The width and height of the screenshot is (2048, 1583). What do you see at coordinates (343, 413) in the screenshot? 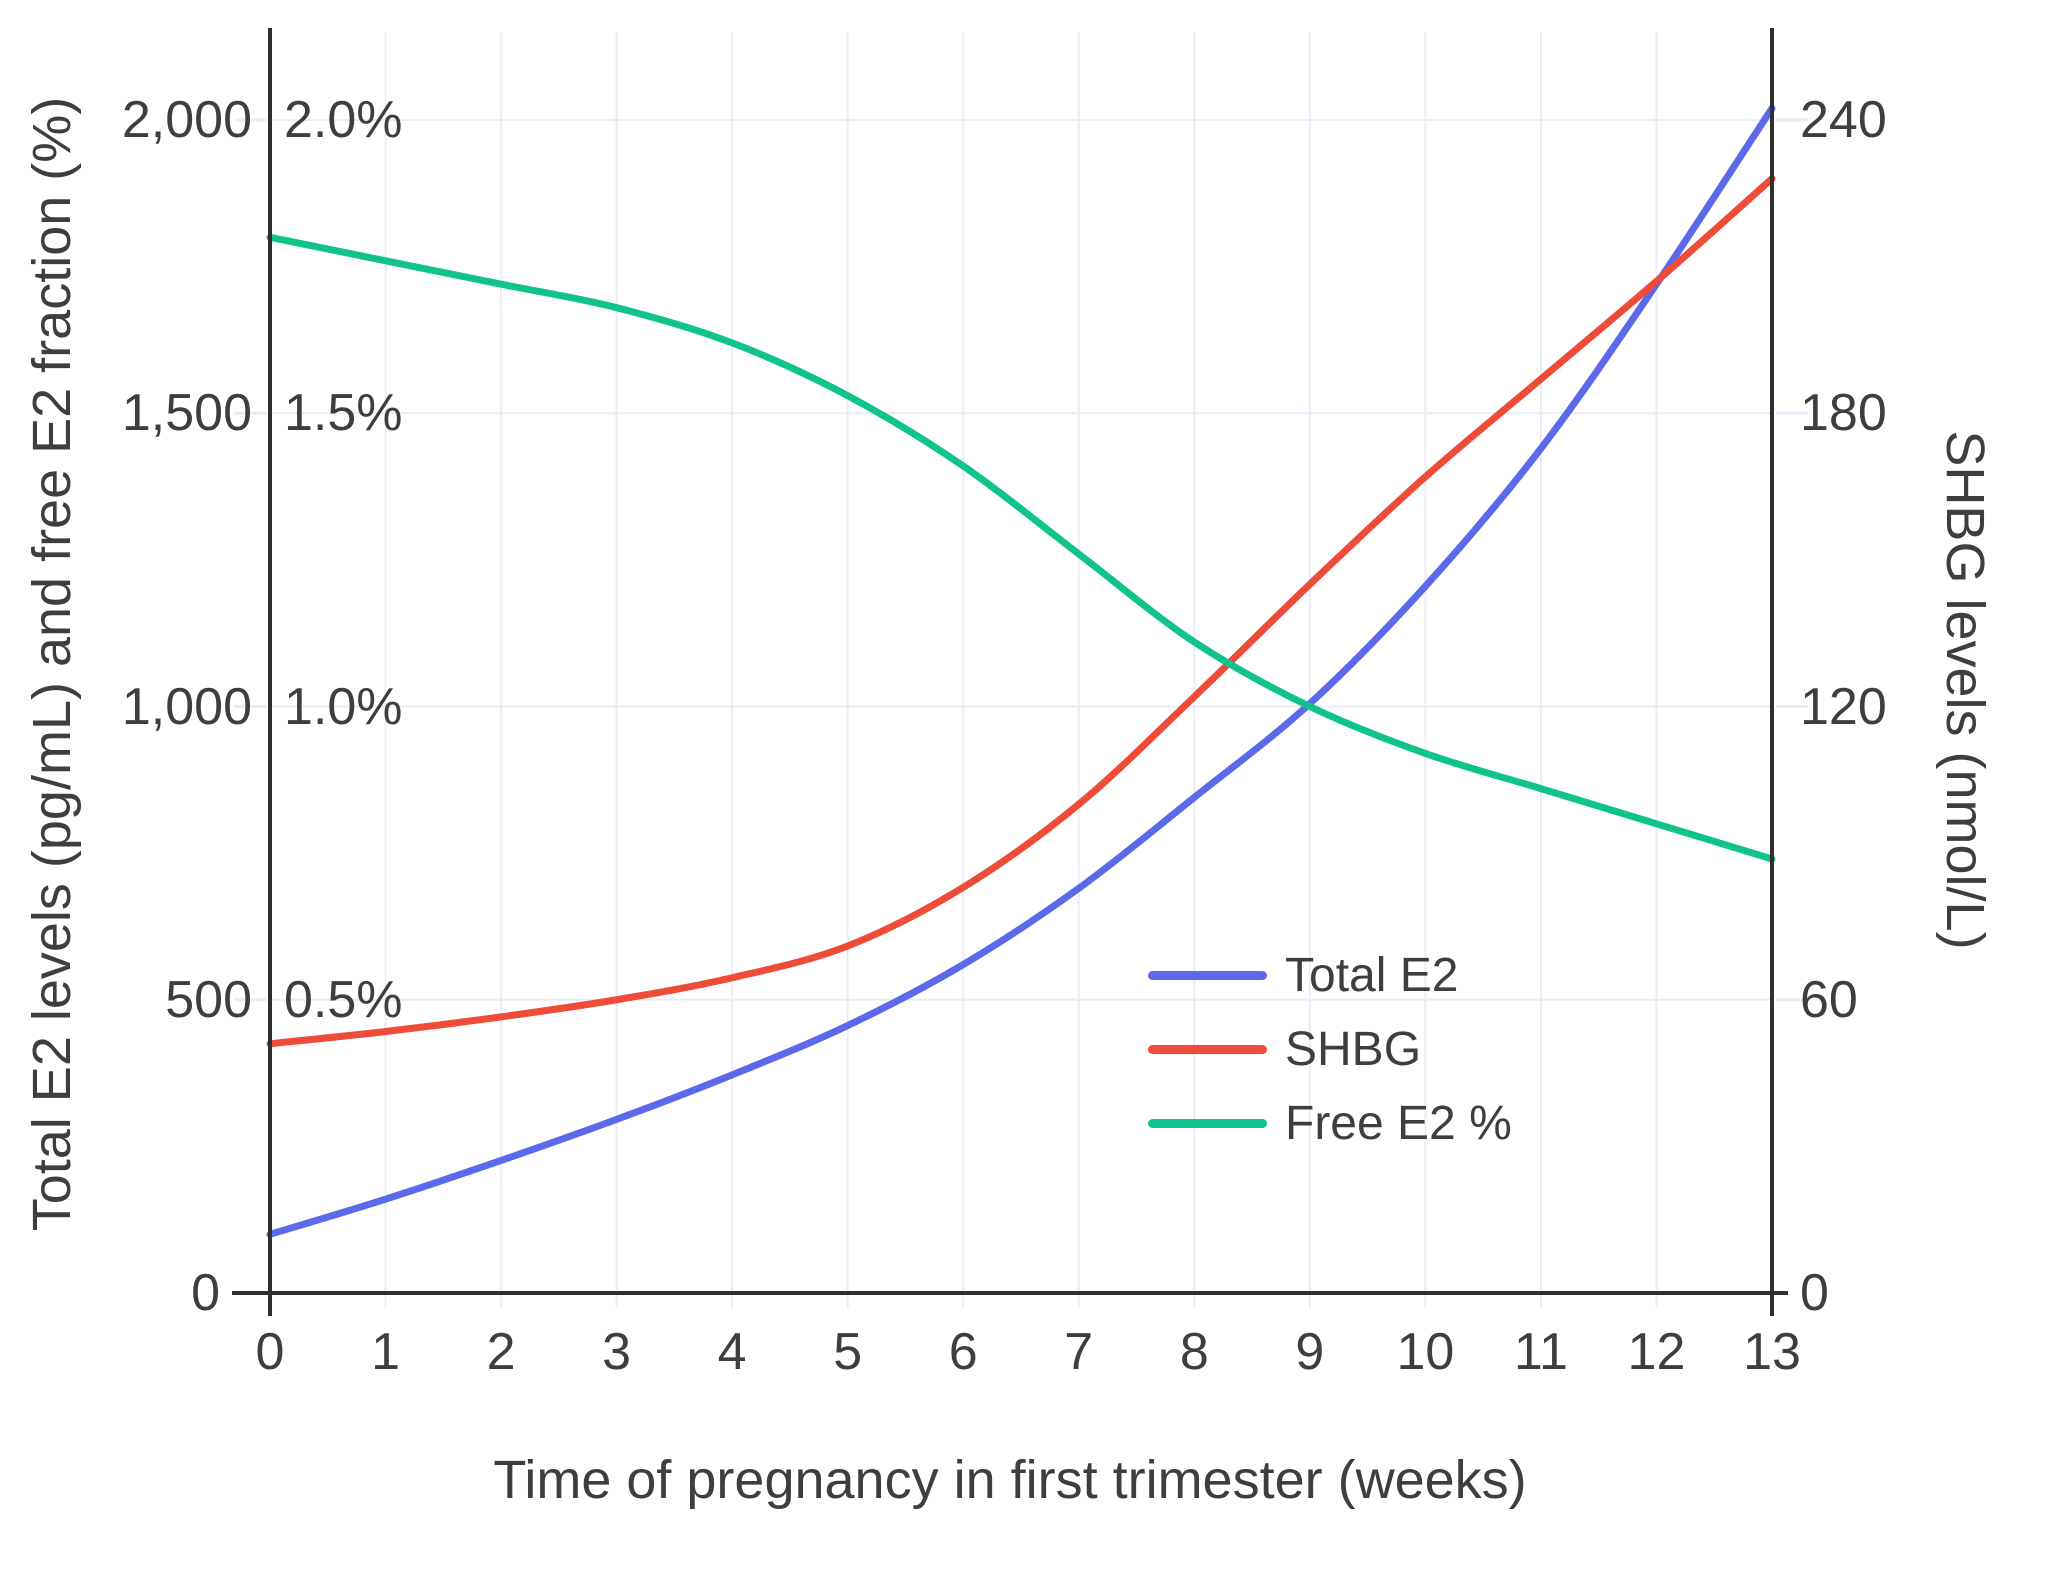
I see `y-percent-tick-label: 1.5%` at bounding box center [343, 413].